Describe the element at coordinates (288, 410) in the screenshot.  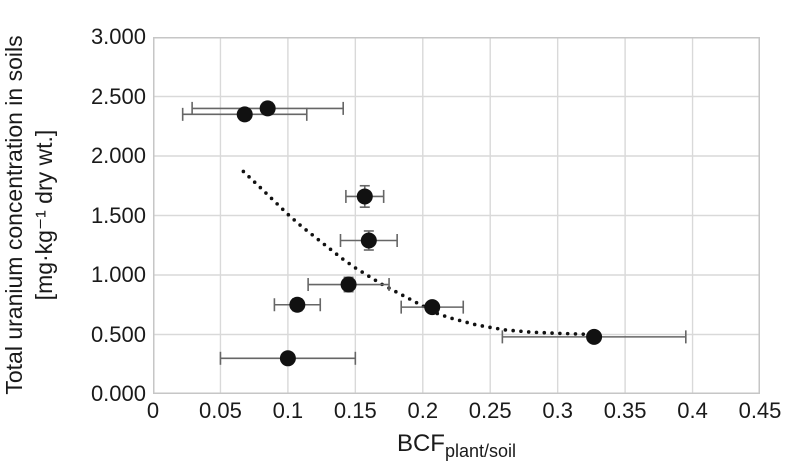
I see `x-tick-label: 0.1` at that location.